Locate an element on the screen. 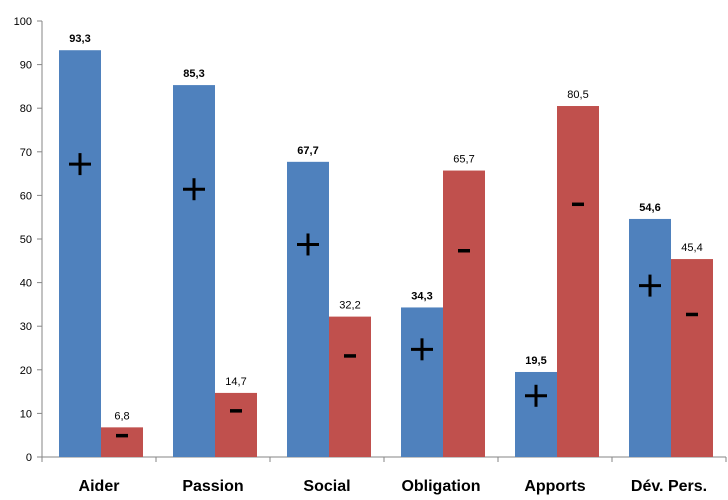  y-tick-label: 70 is located at coordinates (26, 153).